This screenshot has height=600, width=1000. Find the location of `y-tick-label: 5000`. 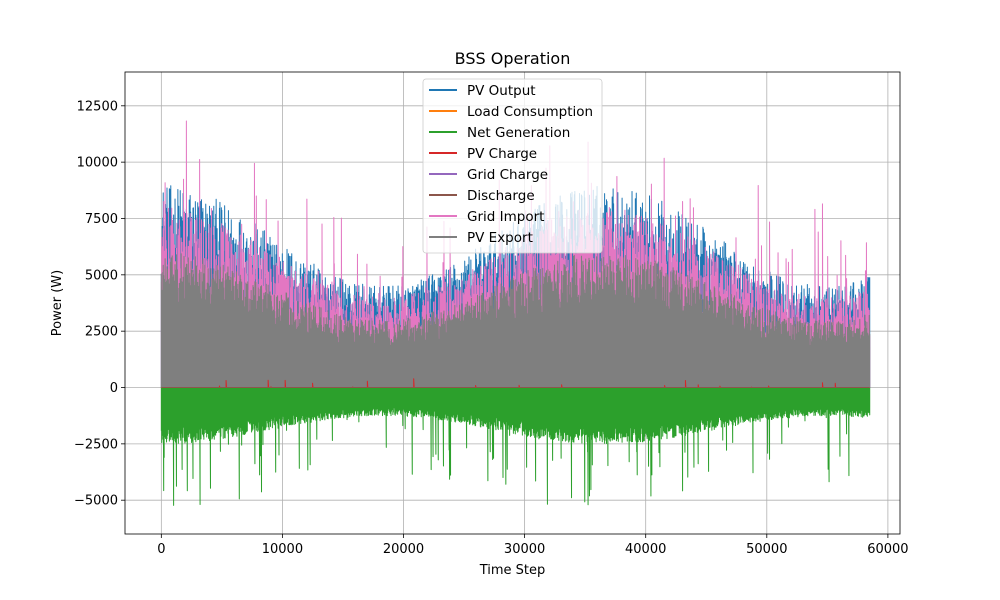

y-tick-label: 5000 is located at coordinates (101, 275).